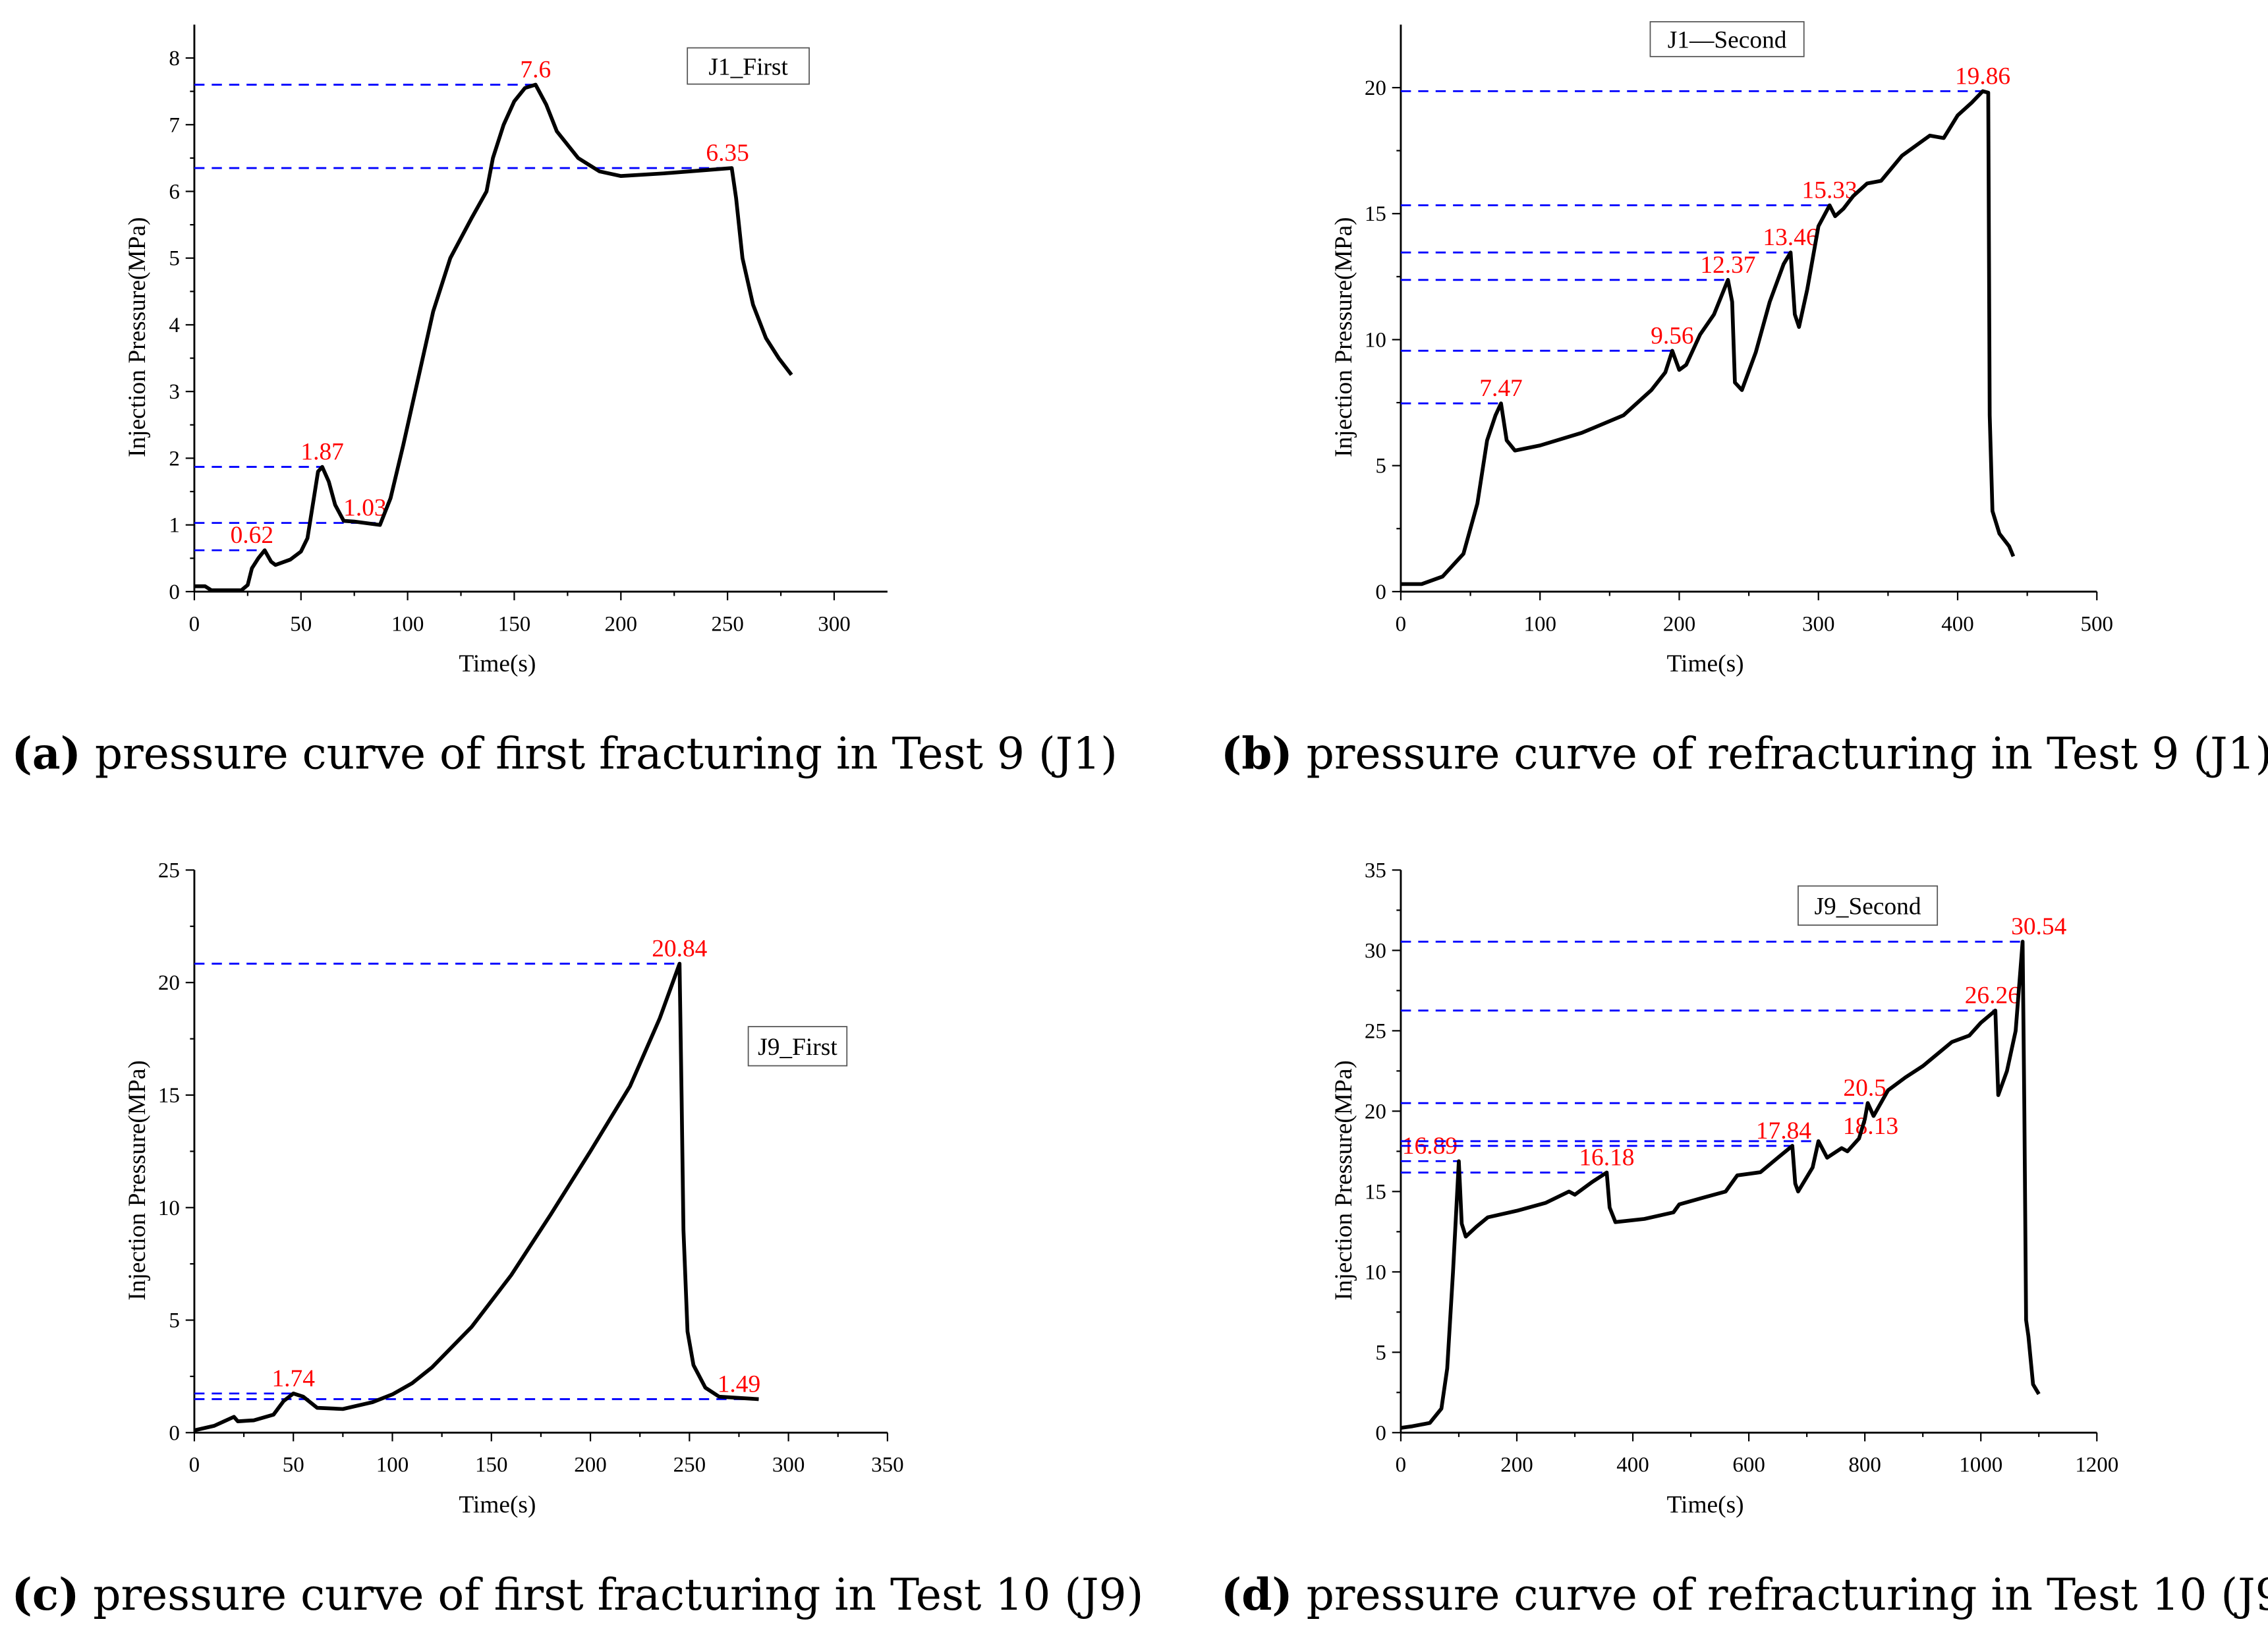 The image size is (2268, 1640). What do you see at coordinates (252, 535) in the screenshot?
I see `peak-label: 0.62` at bounding box center [252, 535].